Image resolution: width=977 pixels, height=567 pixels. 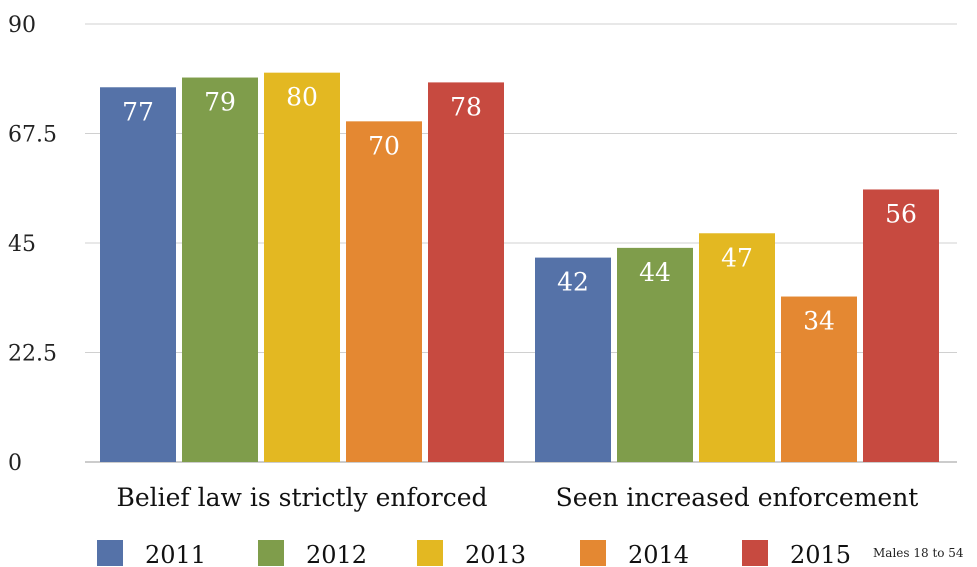 I want to click on legend-label: 2012, so click(x=336, y=554).